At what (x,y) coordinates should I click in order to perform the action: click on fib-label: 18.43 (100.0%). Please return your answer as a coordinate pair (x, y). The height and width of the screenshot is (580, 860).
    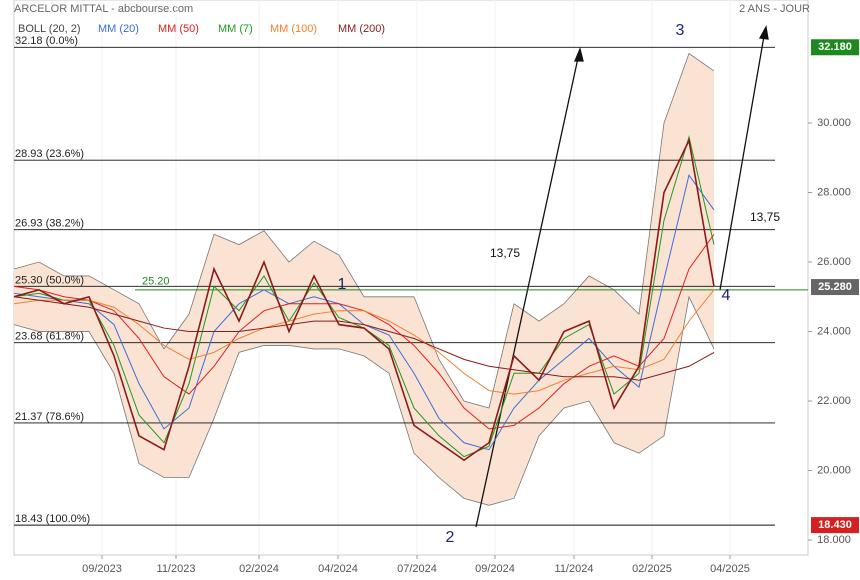
    Looking at the image, I should click on (52, 519).